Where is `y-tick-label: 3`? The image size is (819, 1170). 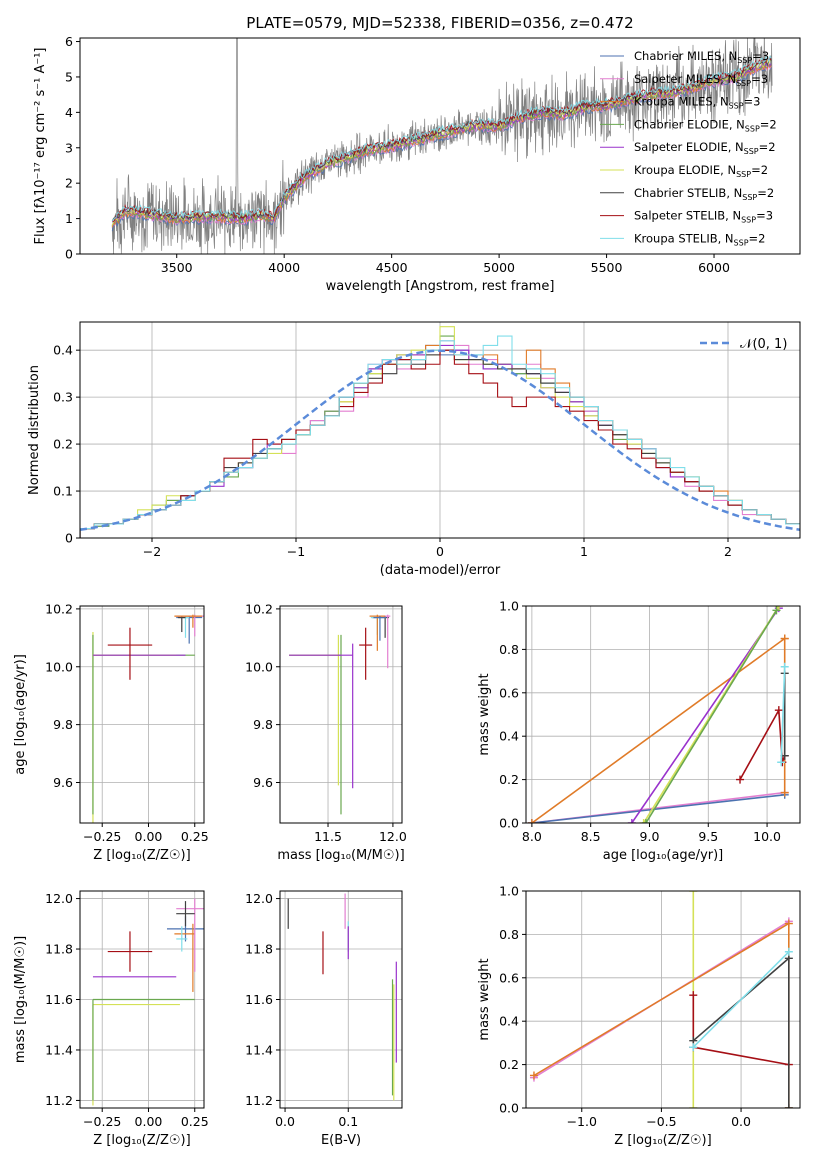
y-tick-label: 3 is located at coordinates (69, 147).